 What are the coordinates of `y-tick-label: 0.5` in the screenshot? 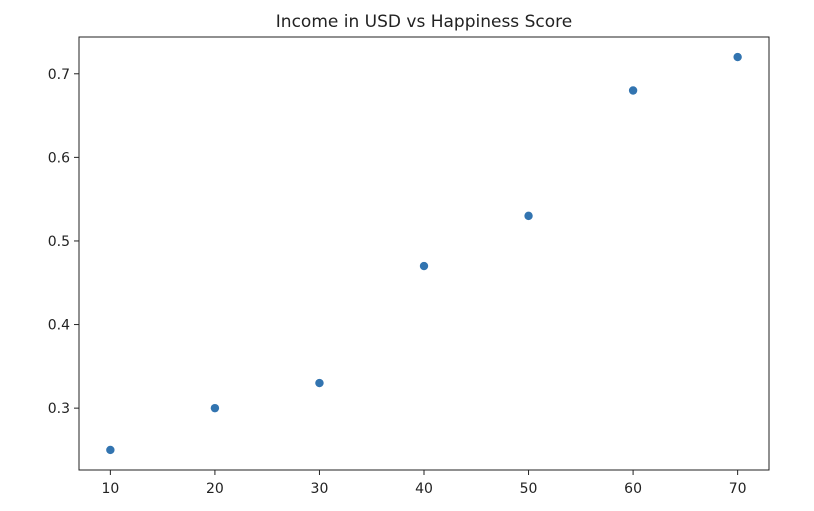 It's located at (59, 242).